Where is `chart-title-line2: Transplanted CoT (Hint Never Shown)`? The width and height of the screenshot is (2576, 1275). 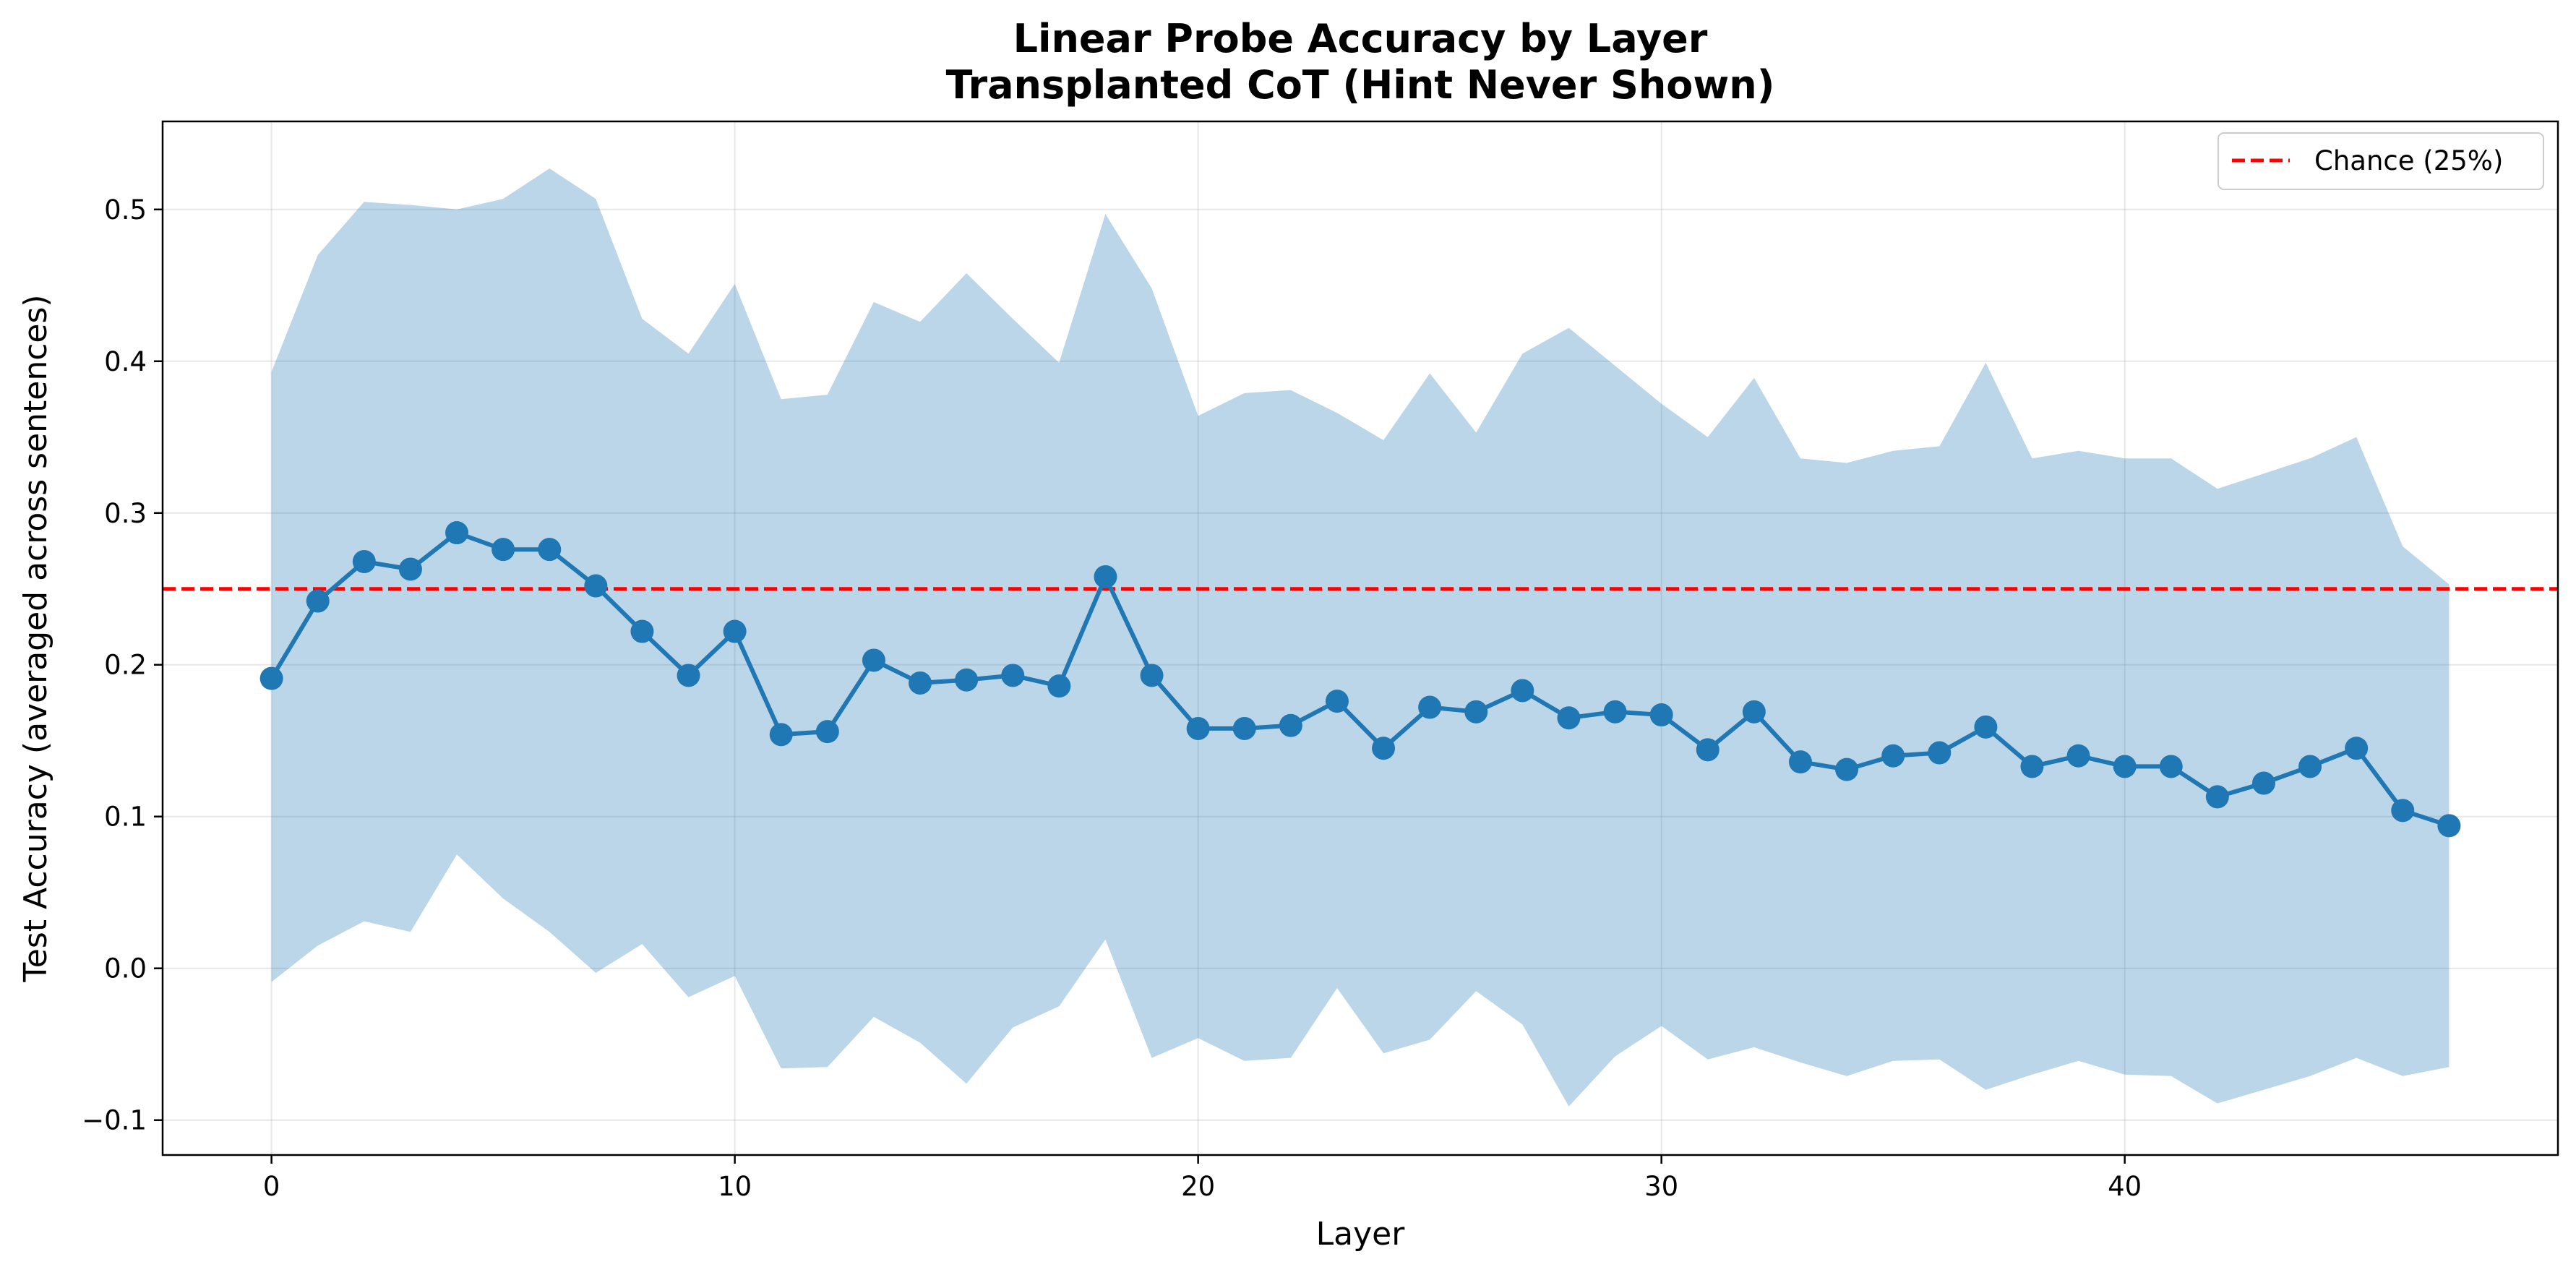
chart-title-line2: Transplanted CoT (Hint Never Shown) is located at coordinates (1361, 85).